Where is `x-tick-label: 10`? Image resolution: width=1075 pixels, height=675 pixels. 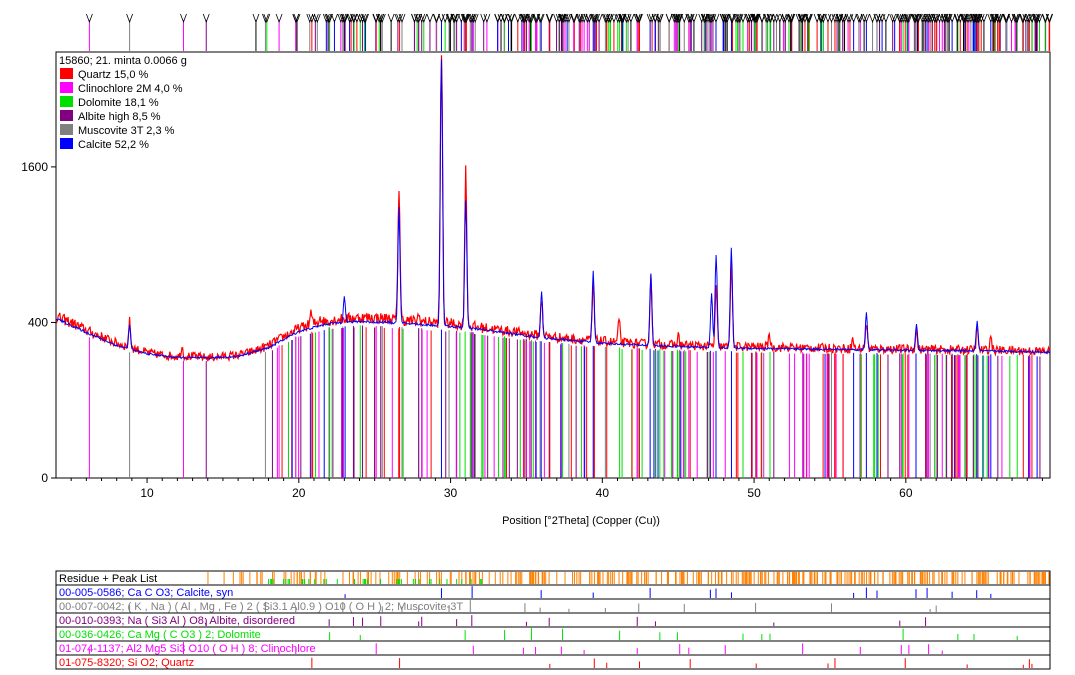 x-tick-label: 10 is located at coordinates (147, 493).